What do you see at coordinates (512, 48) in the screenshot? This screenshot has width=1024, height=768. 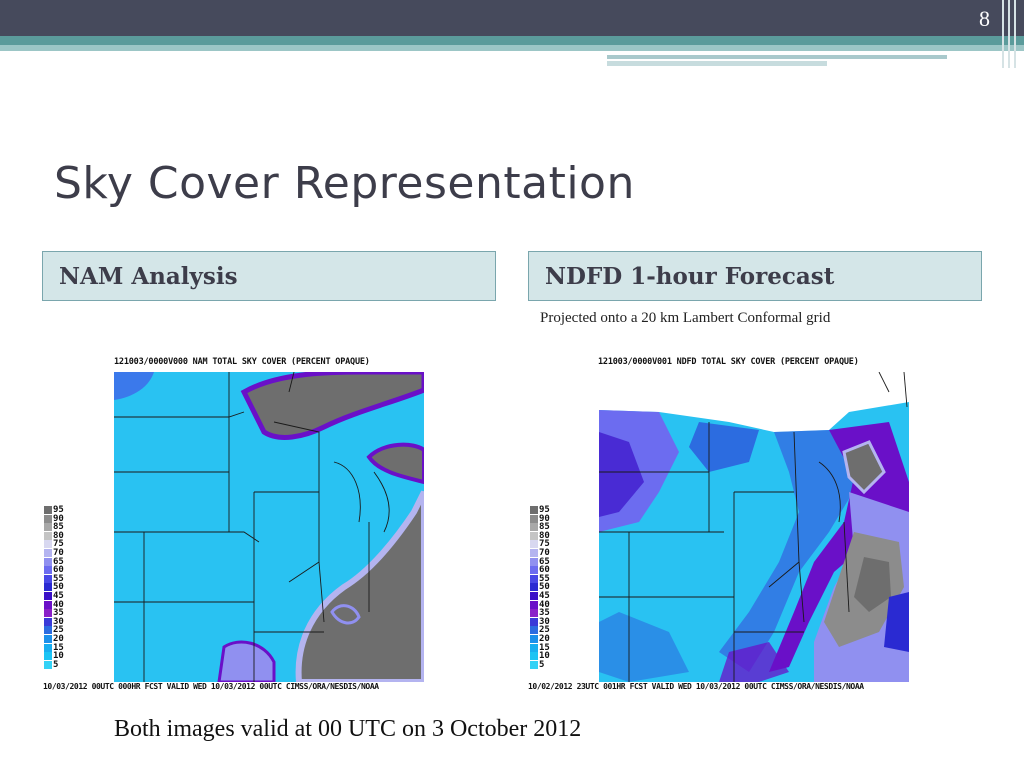 I see `header-light-stripe` at bounding box center [512, 48].